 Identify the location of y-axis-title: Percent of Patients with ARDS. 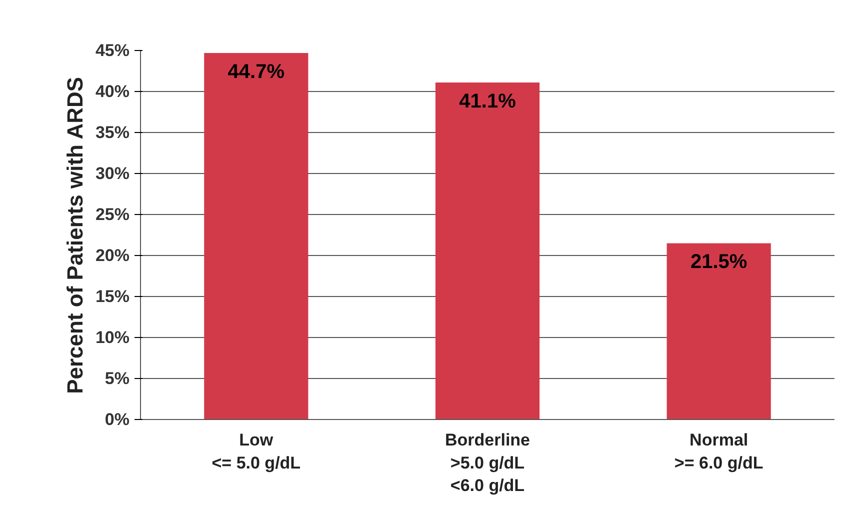
(75, 235).